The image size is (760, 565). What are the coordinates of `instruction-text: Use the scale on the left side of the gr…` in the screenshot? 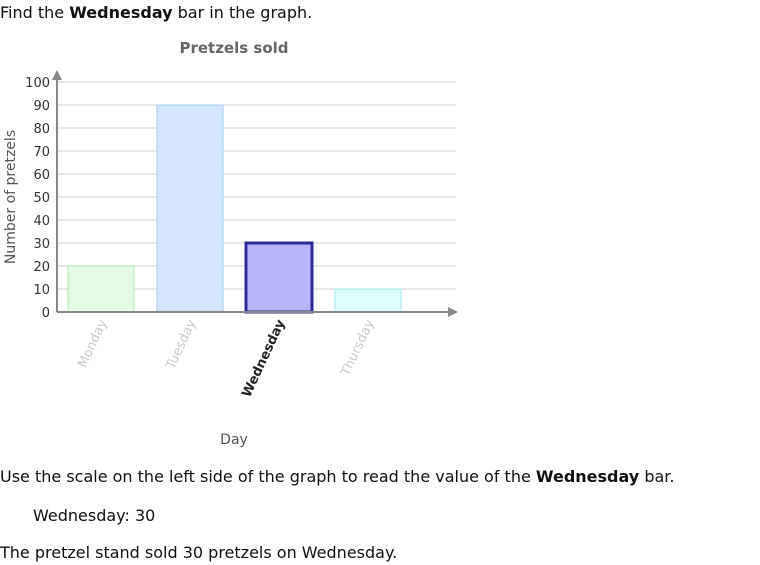 It's located at (337, 476).